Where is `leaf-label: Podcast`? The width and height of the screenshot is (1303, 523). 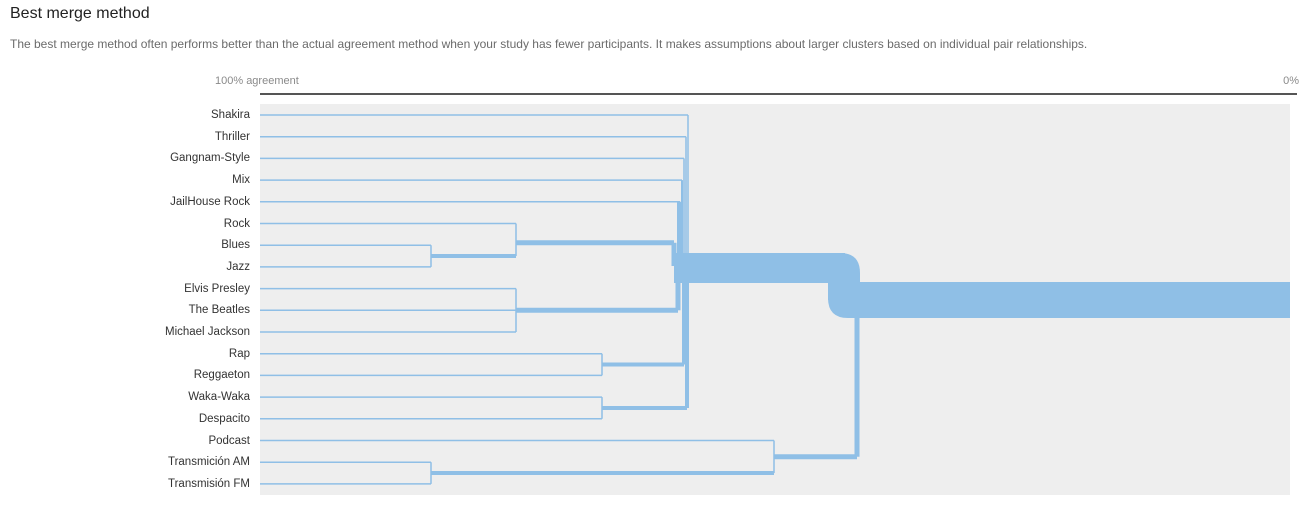
leaf-label: Podcast is located at coordinates (229, 440).